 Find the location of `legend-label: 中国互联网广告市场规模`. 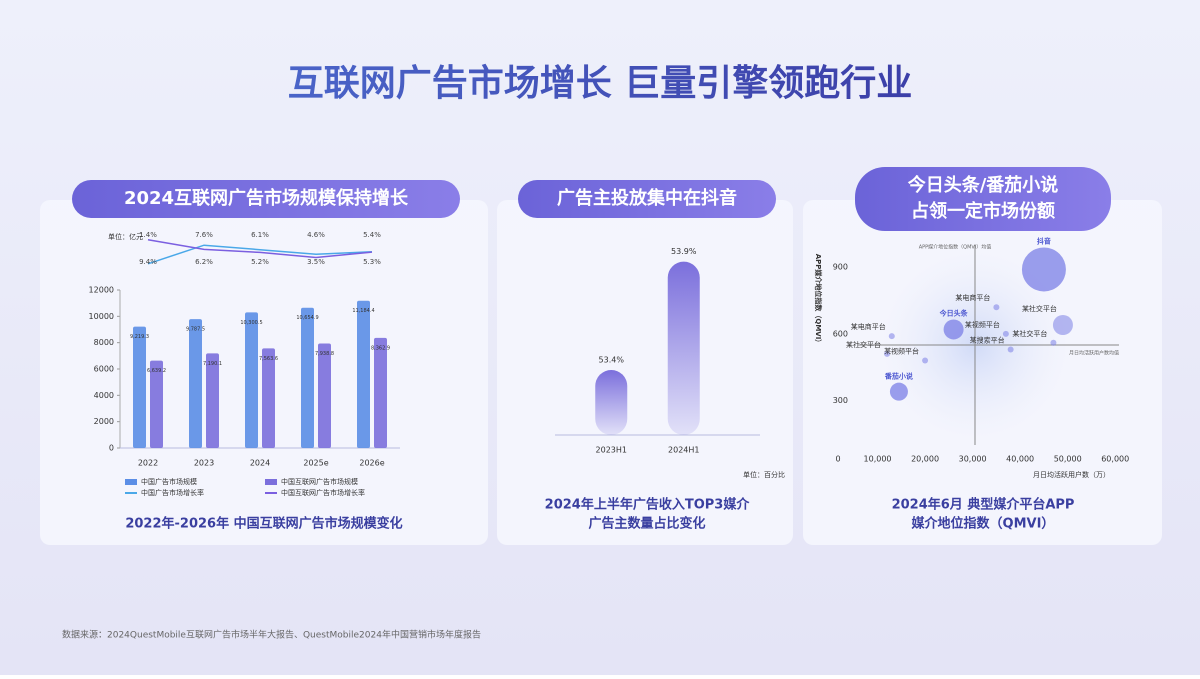

legend-label: 中国互联网广告市场规模 is located at coordinates (319, 481).